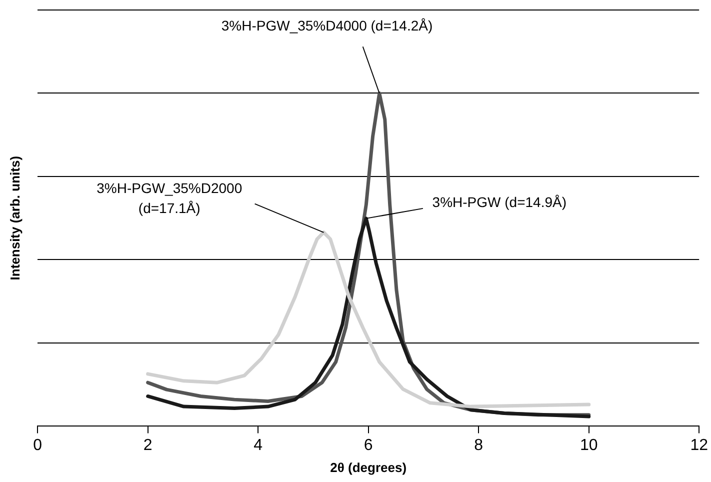  I want to click on annotation: 3%H-PGW (d=14.9Å), so click(499, 202).